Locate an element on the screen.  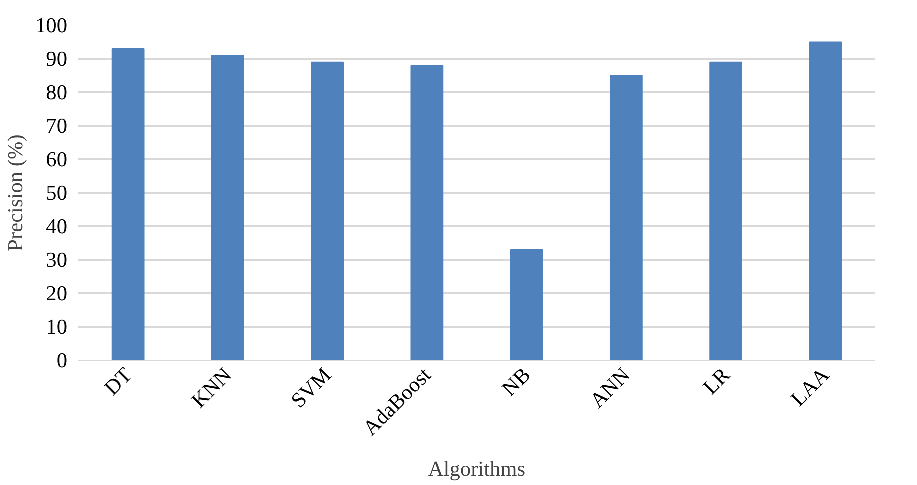
y-tick-label: 40 is located at coordinates (57, 226).